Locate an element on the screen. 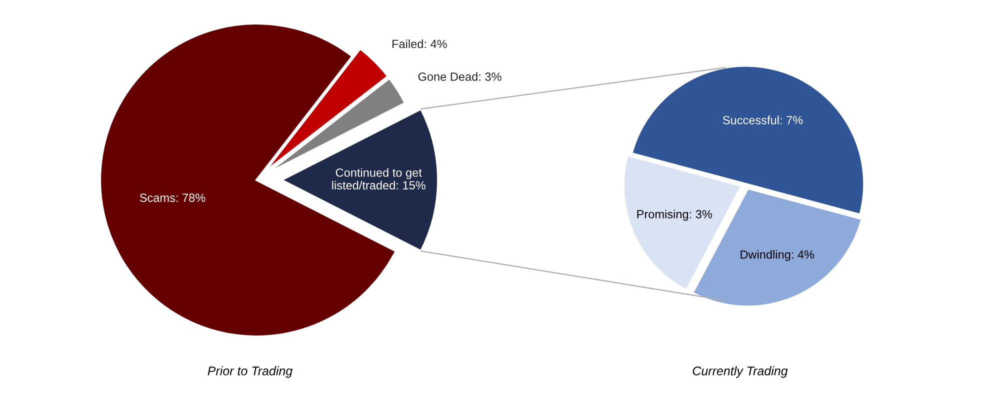  slice-label: Dwindling: 4% is located at coordinates (777, 256).